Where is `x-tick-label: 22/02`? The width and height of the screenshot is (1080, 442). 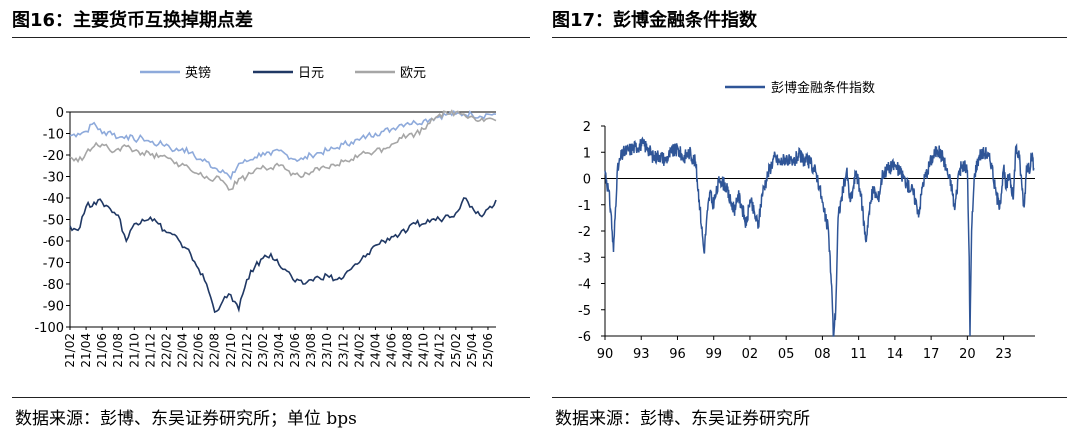
x-tick-label: 22/02 is located at coordinates (166, 350).